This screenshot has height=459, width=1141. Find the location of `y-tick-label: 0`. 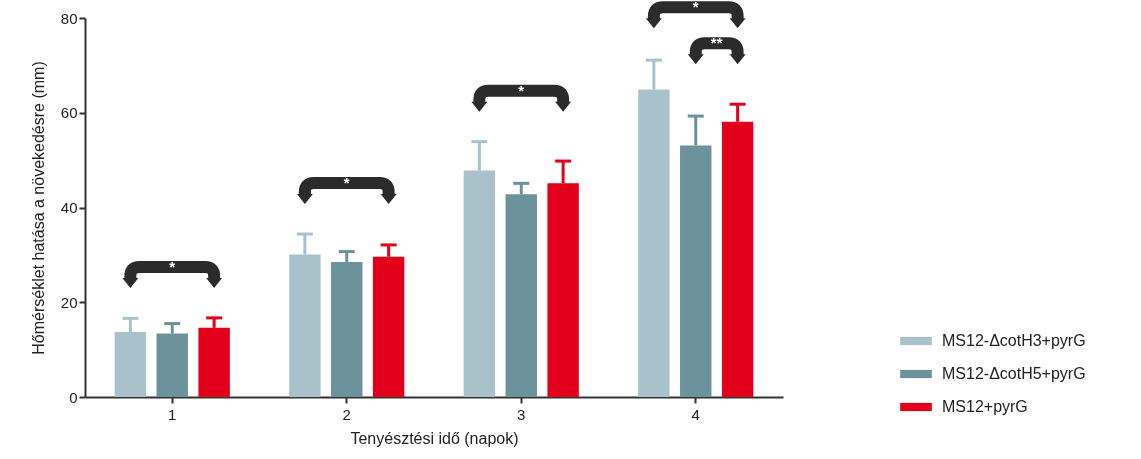

y-tick-label: 0 is located at coordinates (73, 397).